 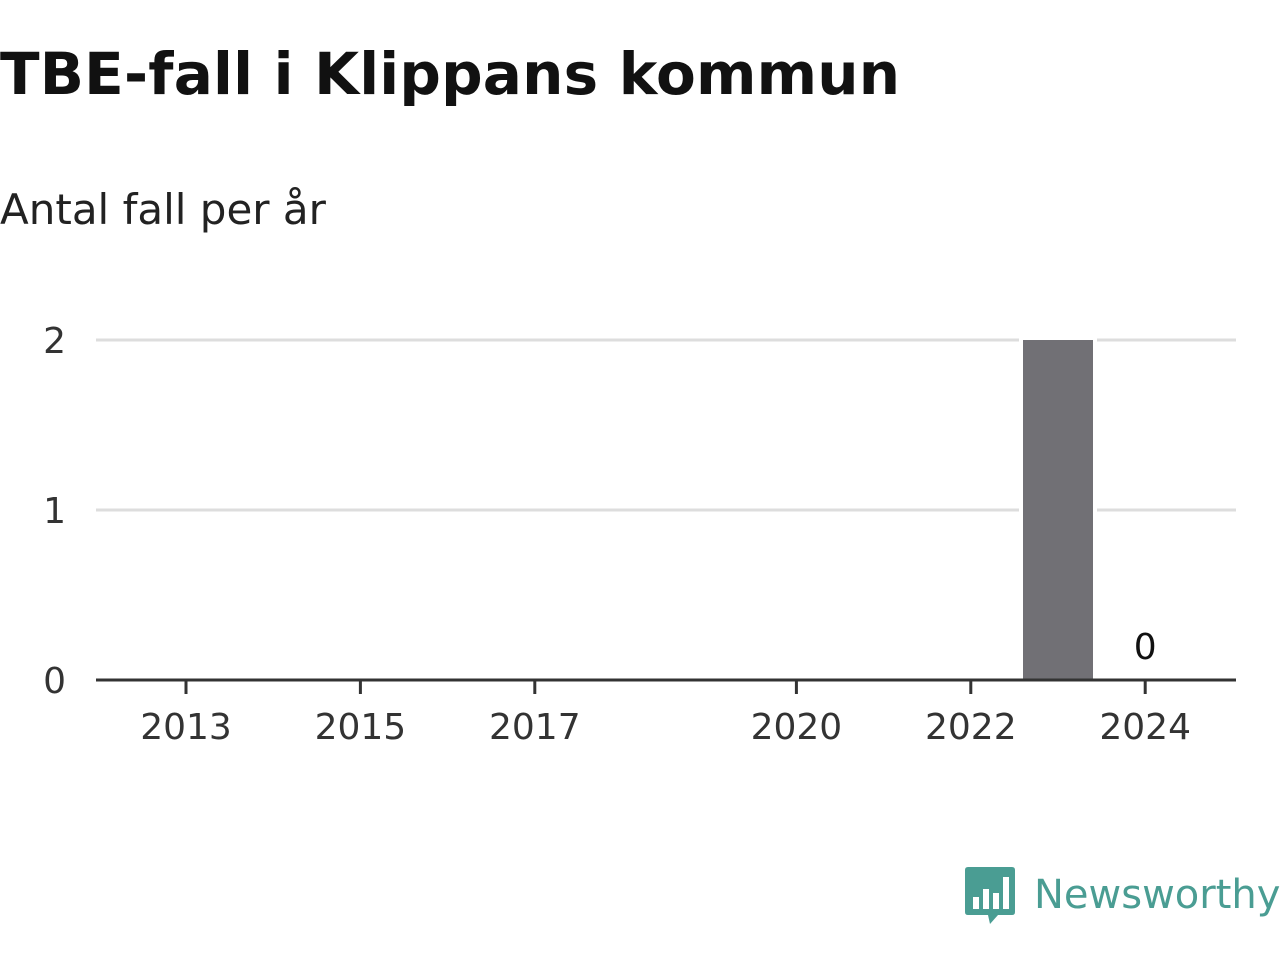 What do you see at coordinates (971, 727) in the screenshot?
I see `x-tick-label: 2022` at bounding box center [971, 727].